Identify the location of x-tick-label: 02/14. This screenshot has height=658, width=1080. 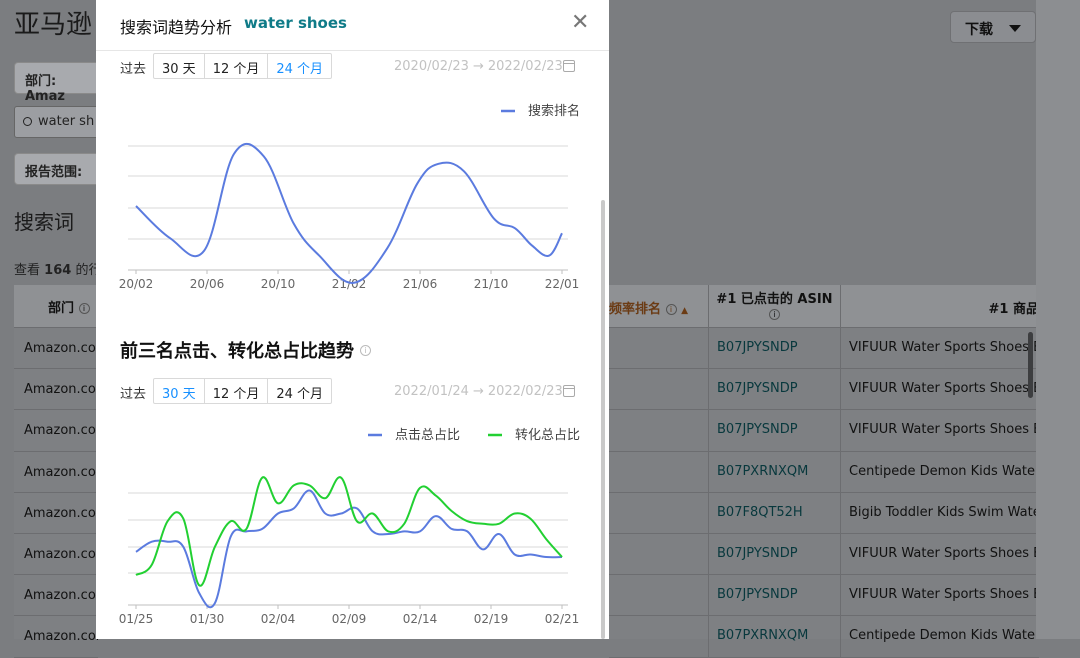
(420, 619).